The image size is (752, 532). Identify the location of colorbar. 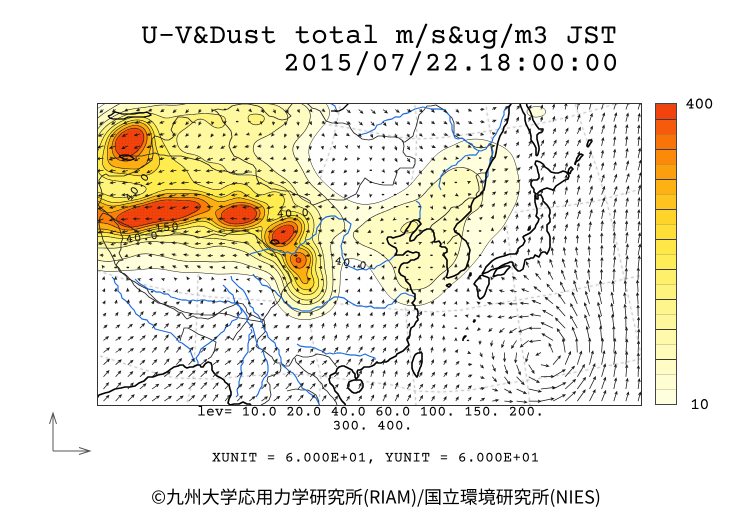
(665, 254).